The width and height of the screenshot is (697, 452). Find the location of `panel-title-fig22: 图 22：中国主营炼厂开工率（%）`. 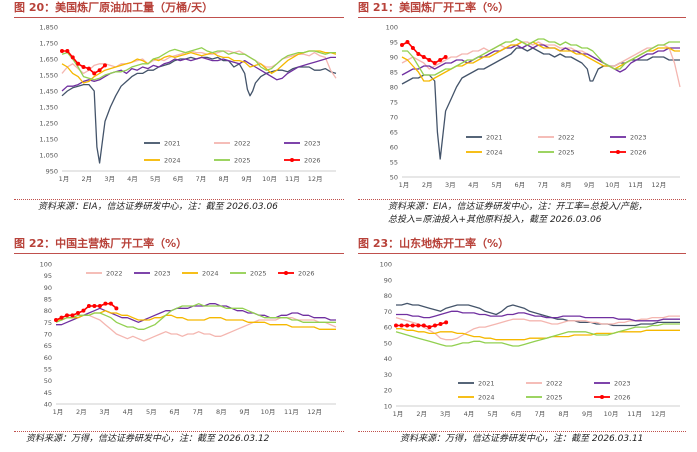

panel-title-fig22: 图 22：中国主营炼厂开工率（%） is located at coordinates (101, 243).